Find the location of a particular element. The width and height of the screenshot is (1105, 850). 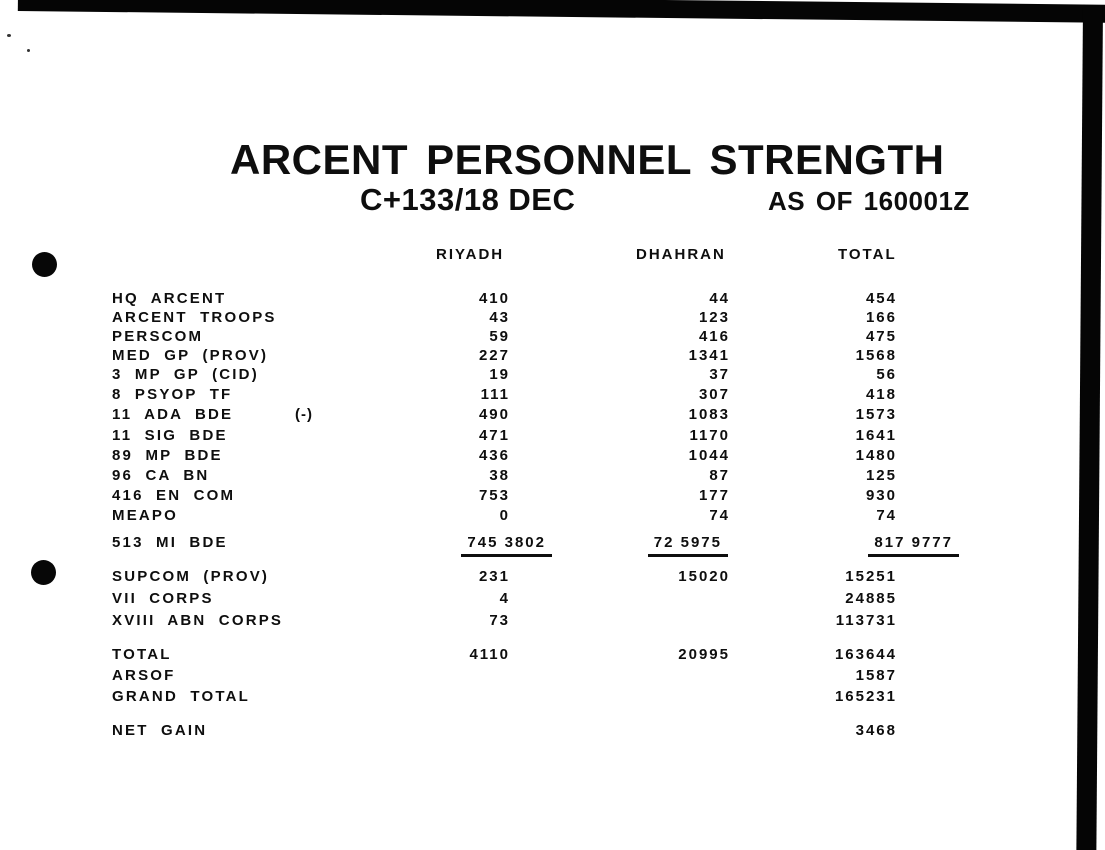

cell-riyadh: 471 is located at coordinates (494, 435).